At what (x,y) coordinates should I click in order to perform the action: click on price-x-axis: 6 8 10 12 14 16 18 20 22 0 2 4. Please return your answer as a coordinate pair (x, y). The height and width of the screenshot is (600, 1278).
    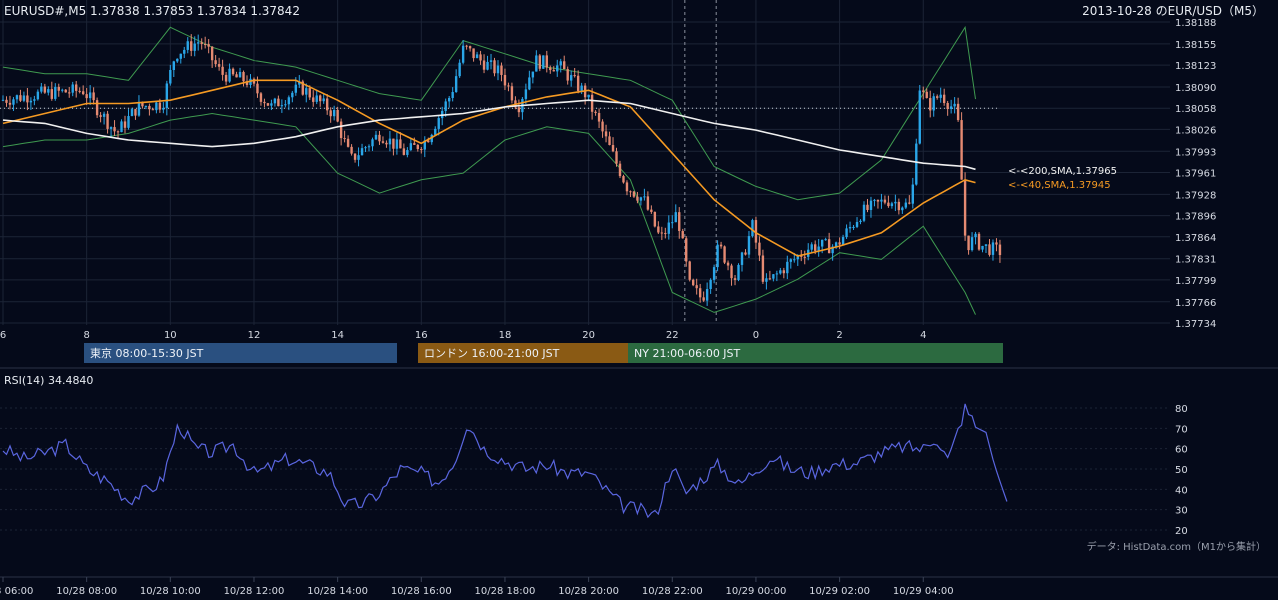
    Looking at the image, I should click on (463, 335).